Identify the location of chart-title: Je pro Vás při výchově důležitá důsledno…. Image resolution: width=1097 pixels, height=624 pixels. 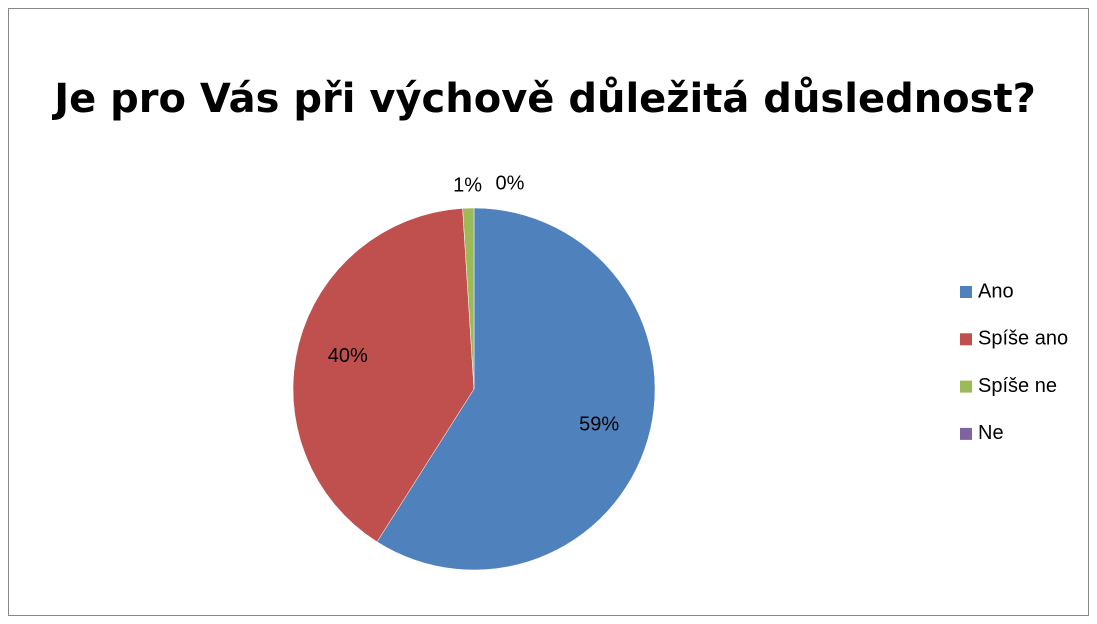
(543, 98).